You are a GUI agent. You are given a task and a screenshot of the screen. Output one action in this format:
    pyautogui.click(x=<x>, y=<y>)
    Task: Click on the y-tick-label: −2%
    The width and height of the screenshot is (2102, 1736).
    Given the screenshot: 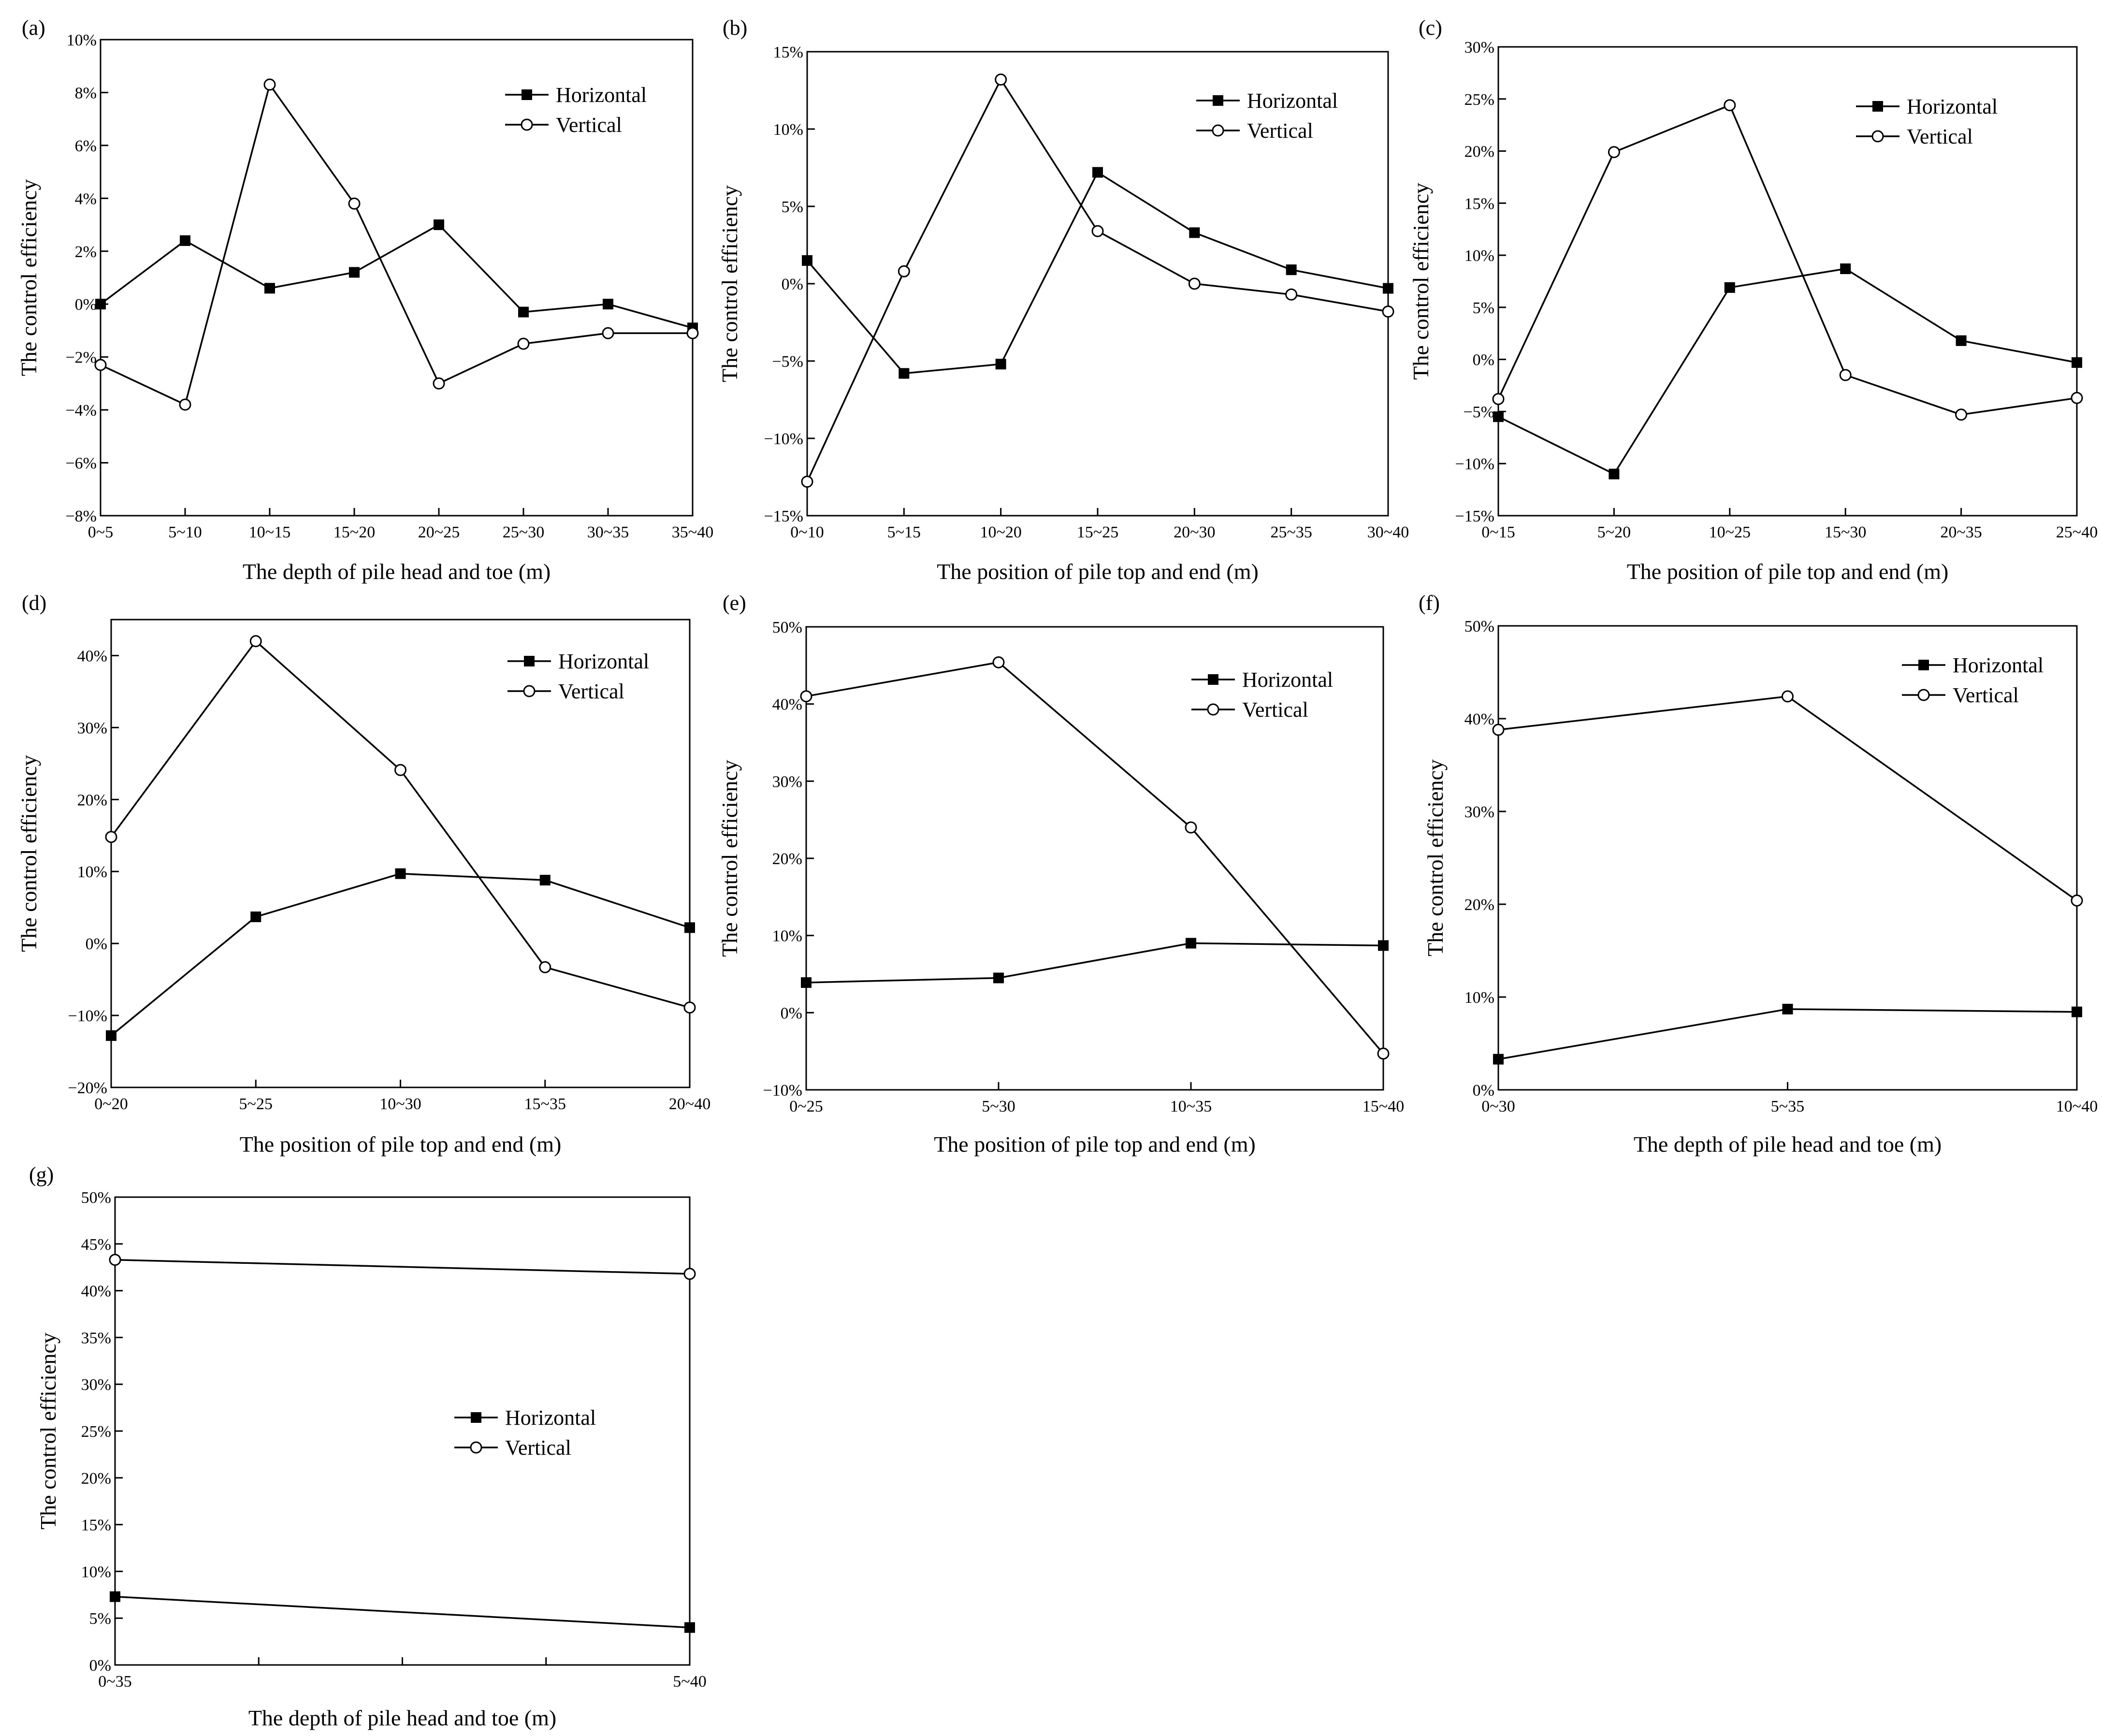 What is the action you would take?
    pyautogui.click(x=81, y=358)
    